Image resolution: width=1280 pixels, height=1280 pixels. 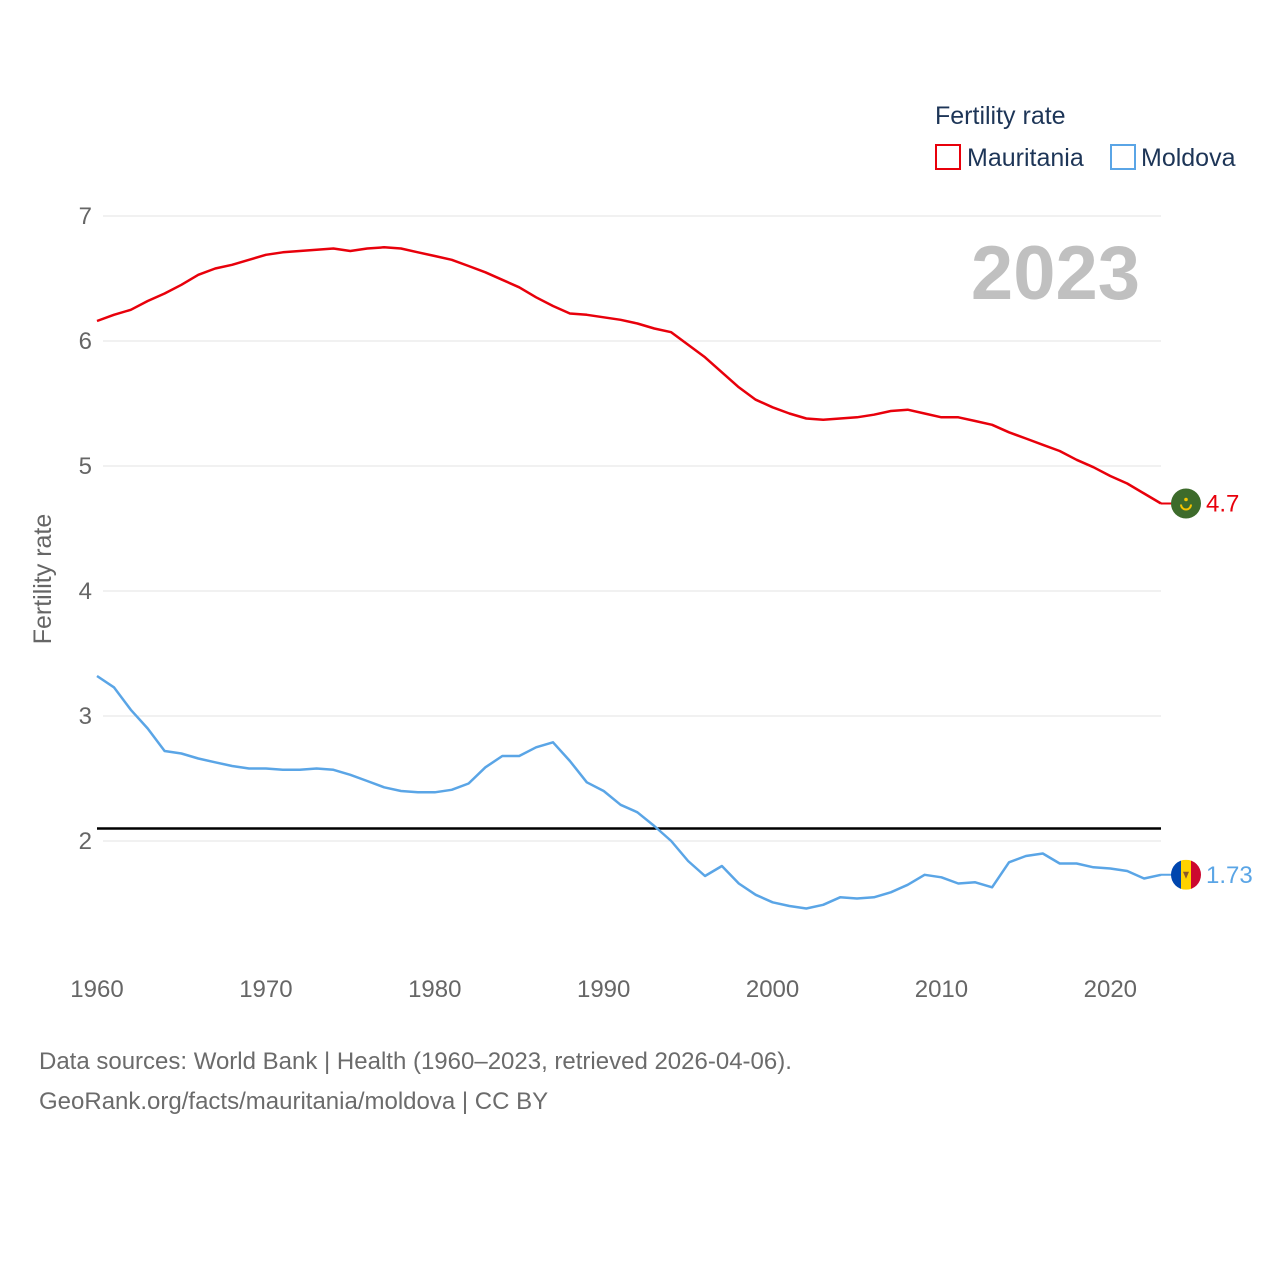 I want to click on x-tick-label: 1990, so click(x=603, y=989).